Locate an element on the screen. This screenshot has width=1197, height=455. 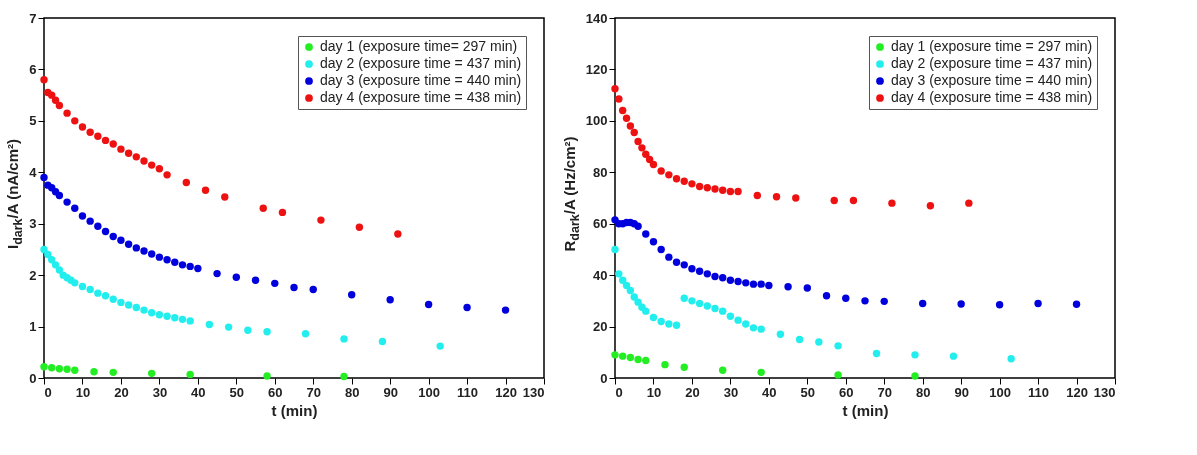
legend-label: day 4 (exposure time = 438 min) is located at coordinates (421, 97).